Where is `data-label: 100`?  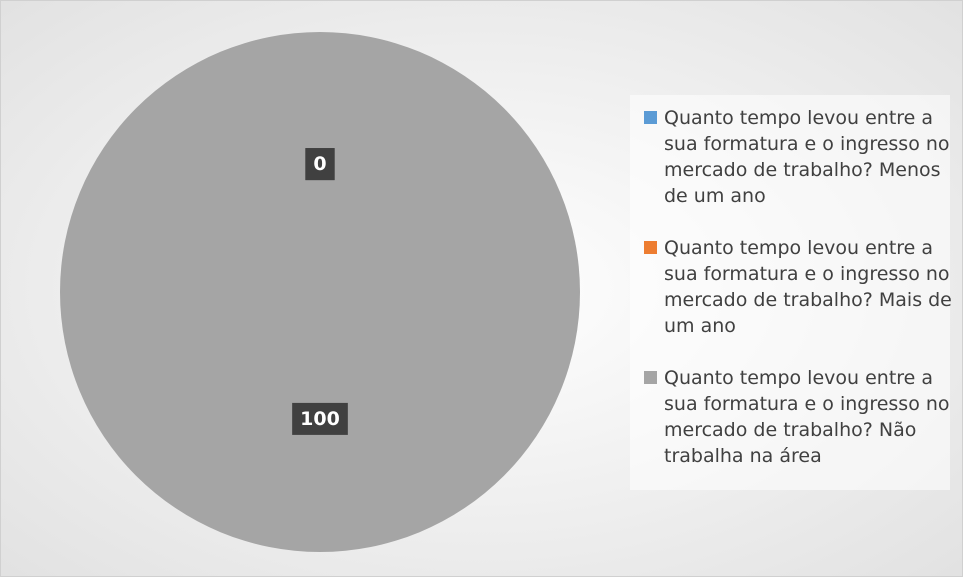
data-label: 100 is located at coordinates (320, 419).